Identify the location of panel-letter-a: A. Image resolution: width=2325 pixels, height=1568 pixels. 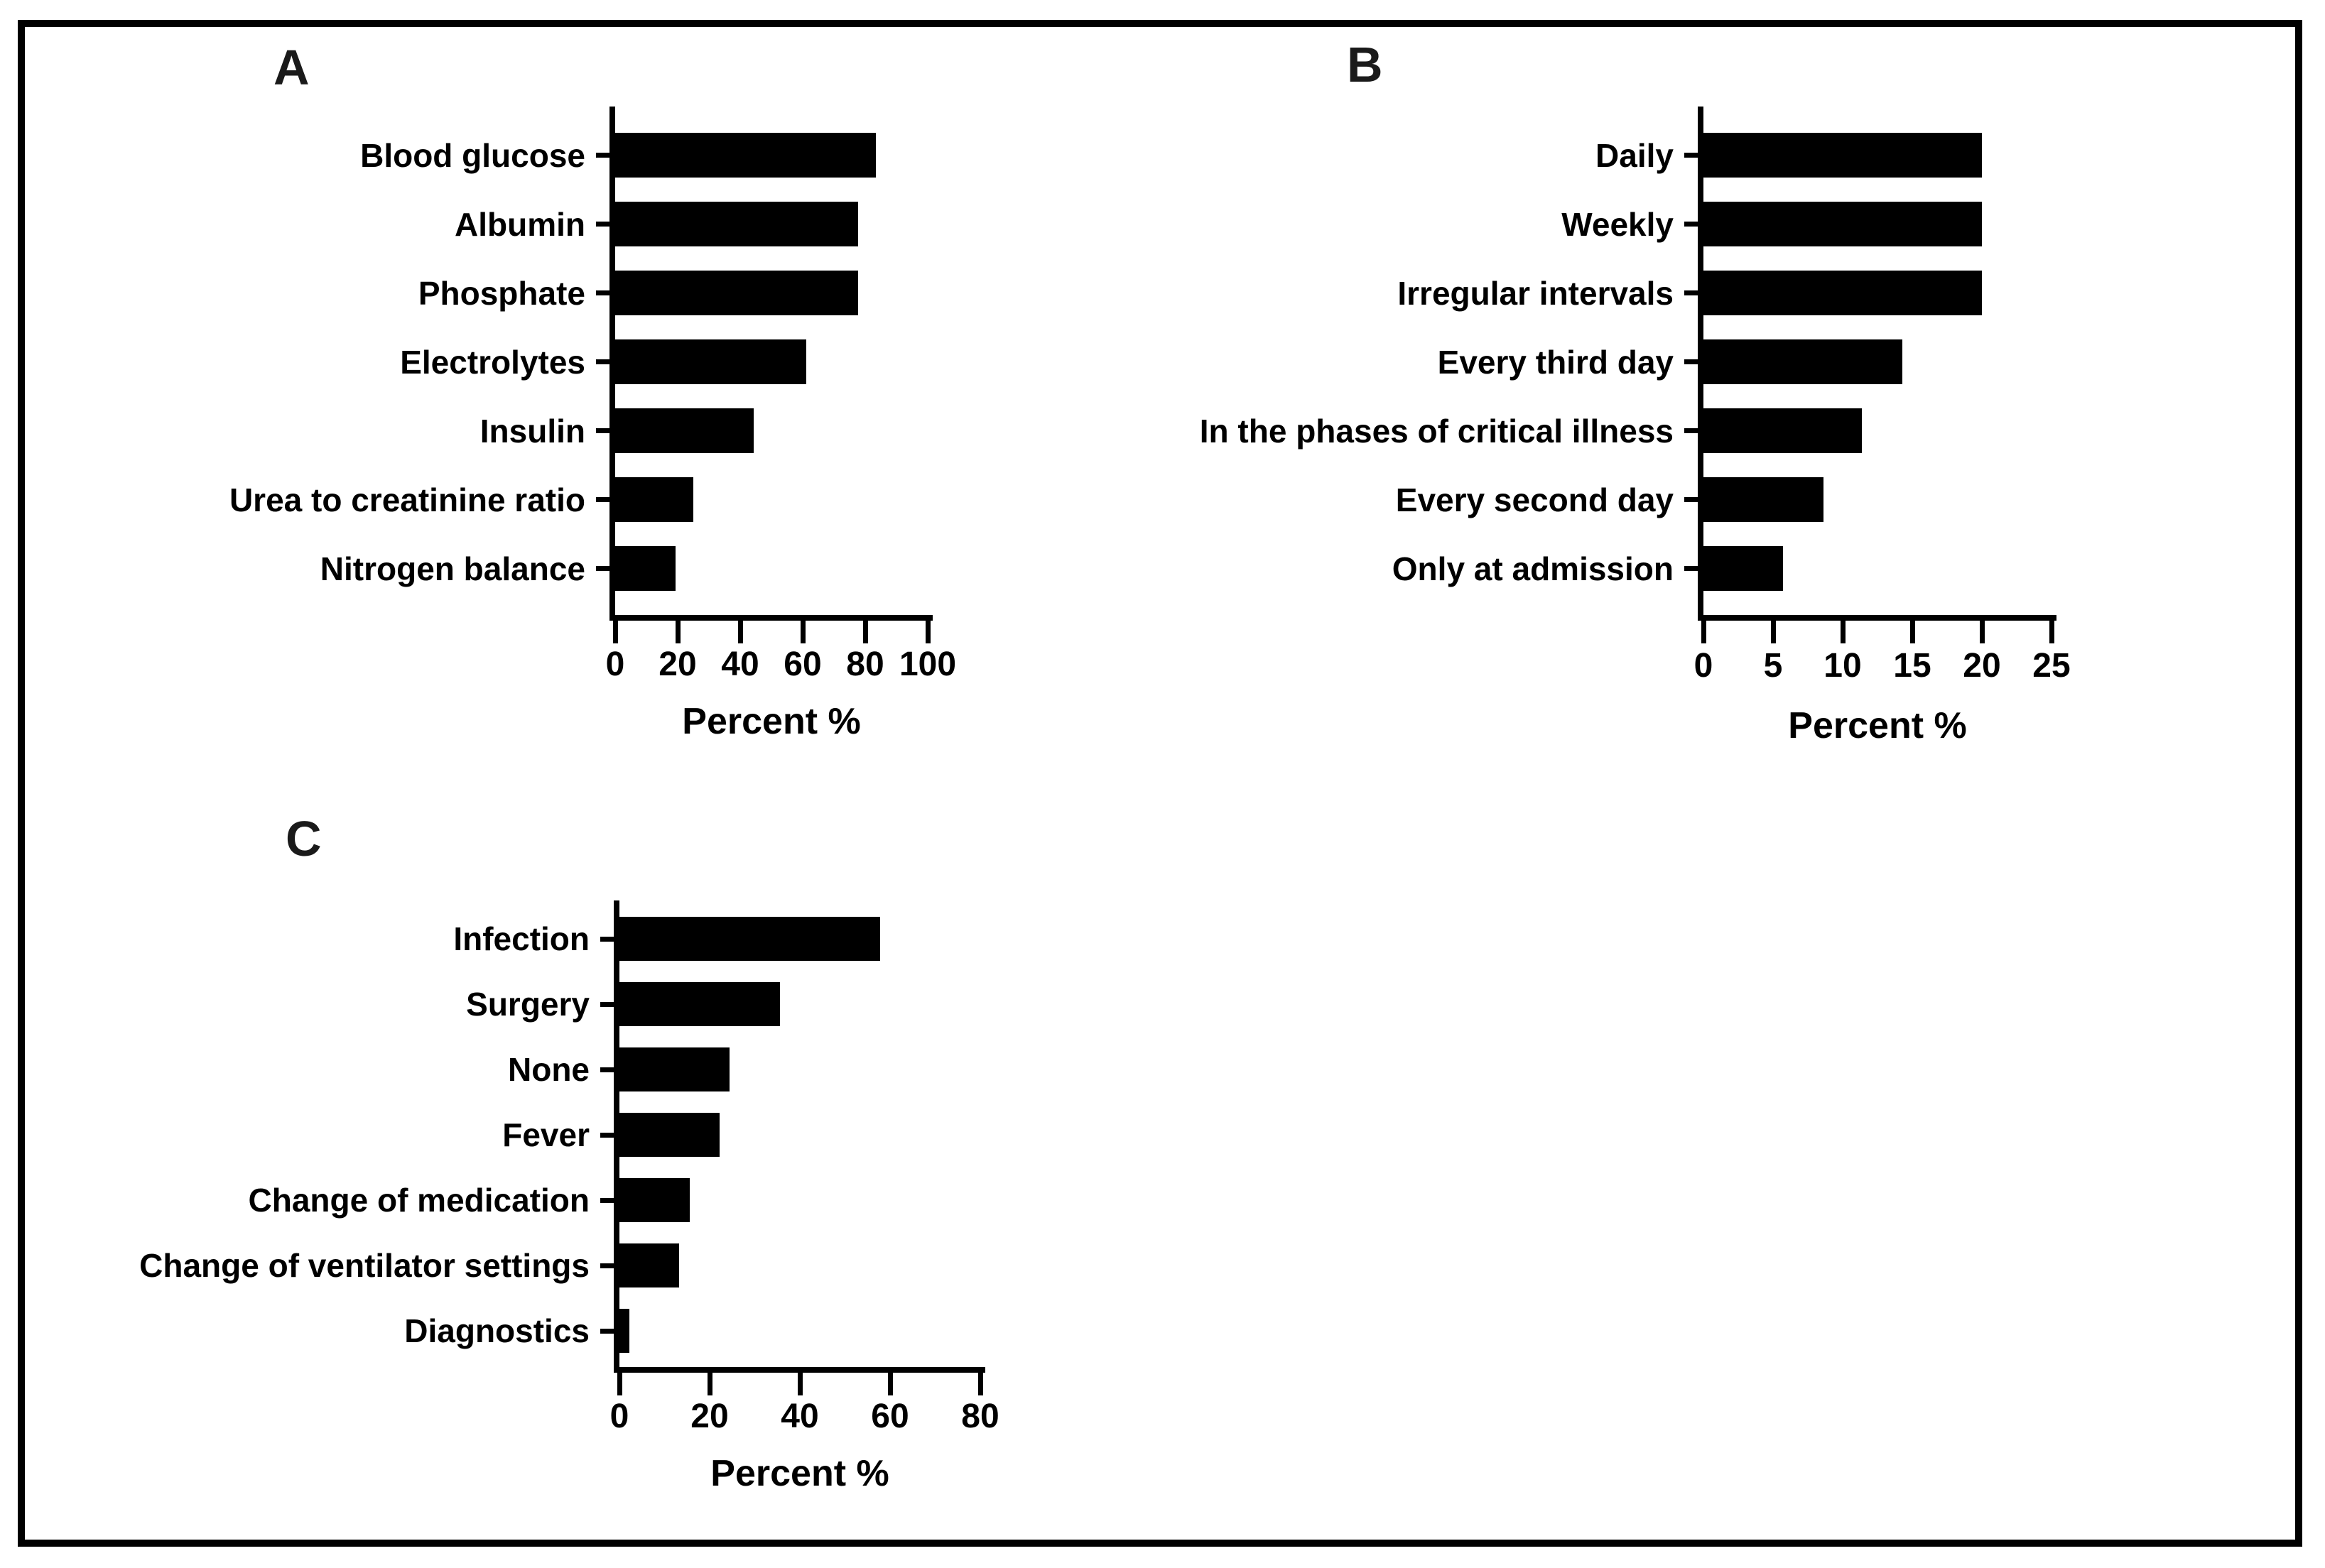
(291, 67).